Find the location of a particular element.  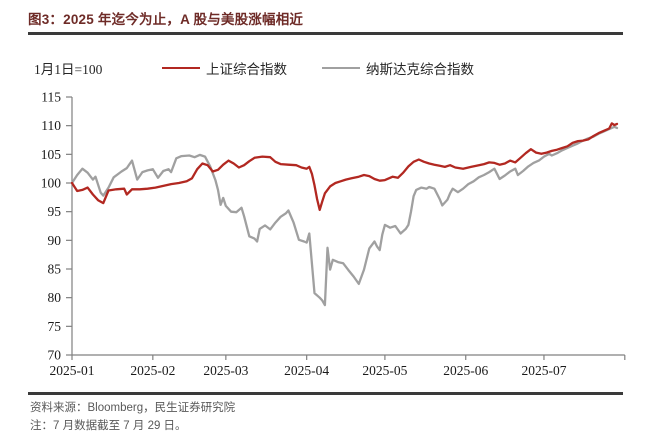

x-tick-label: 2025-06 is located at coordinates (465, 370).